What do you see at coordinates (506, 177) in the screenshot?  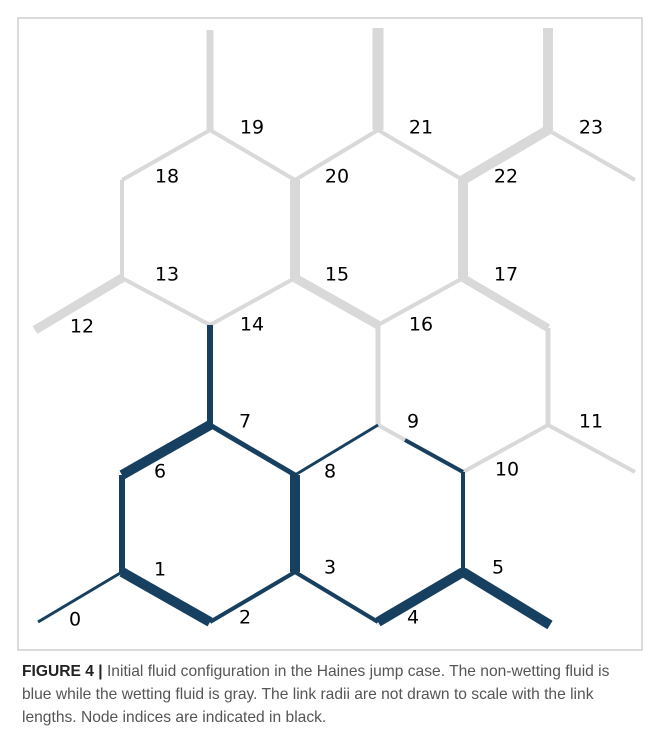 I see `node-label: 22` at bounding box center [506, 177].